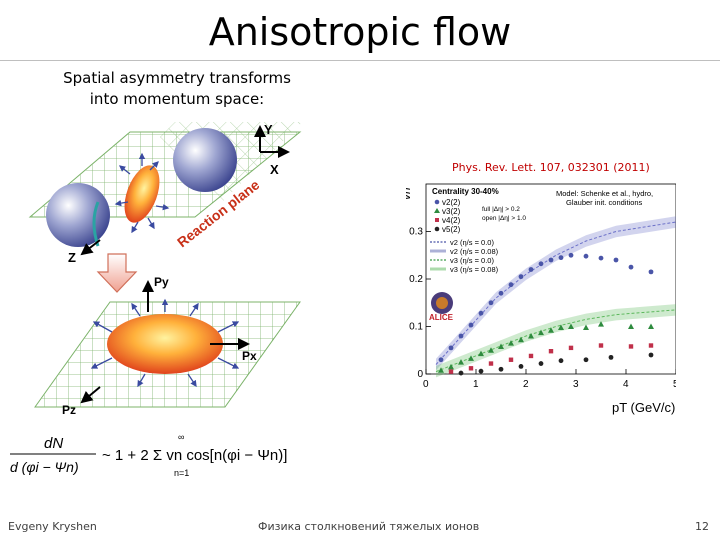 The image size is (720, 540). What do you see at coordinates (177, 78) in the screenshot?
I see `subtitle-line-1: Spatial asymmetry transforms` at bounding box center [177, 78].